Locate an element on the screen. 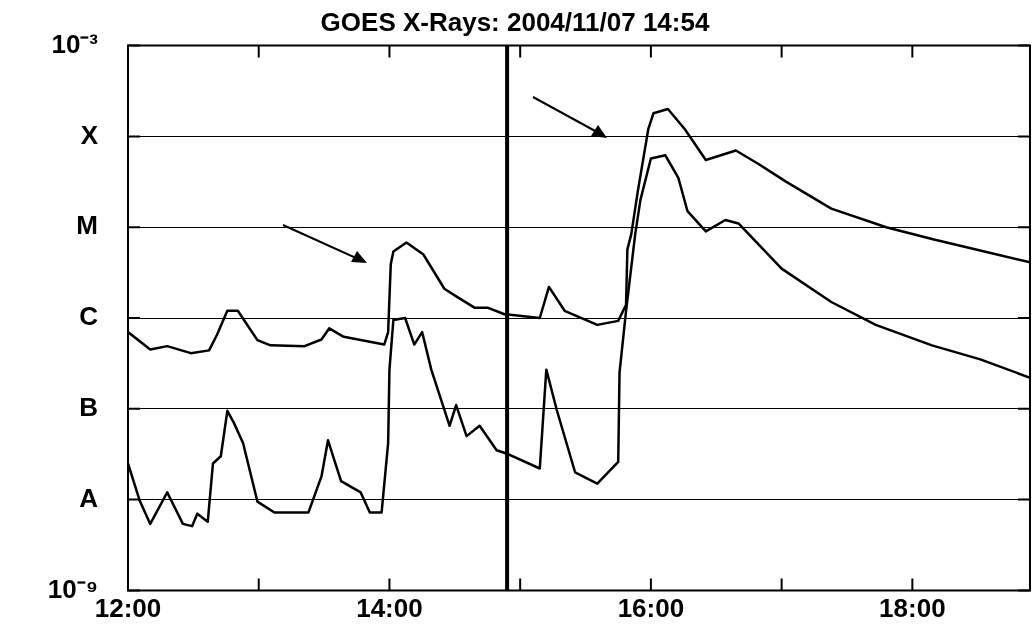  x-tick-label: 14:00 is located at coordinates (389, 608).